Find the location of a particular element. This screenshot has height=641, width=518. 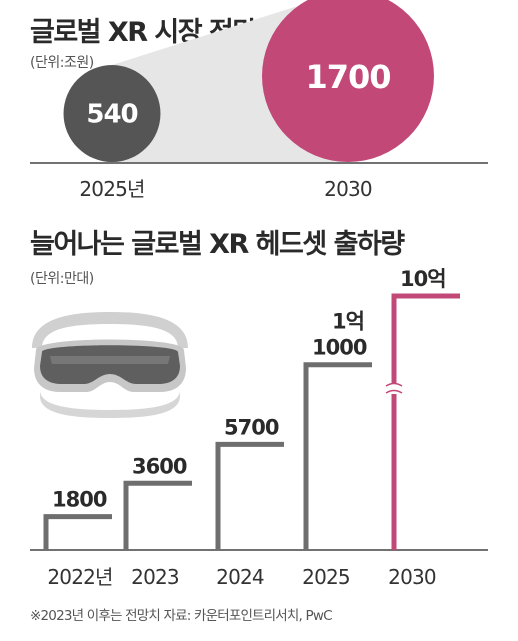

bar-value-label: 1000 is located at coordinates (339, 348).